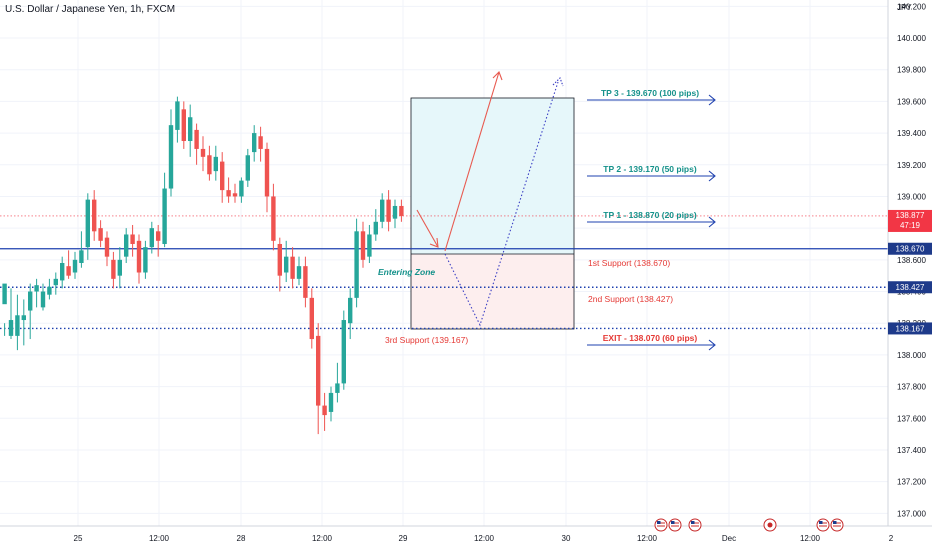  I want to click on exit-arrow-head, so click(712, 345).